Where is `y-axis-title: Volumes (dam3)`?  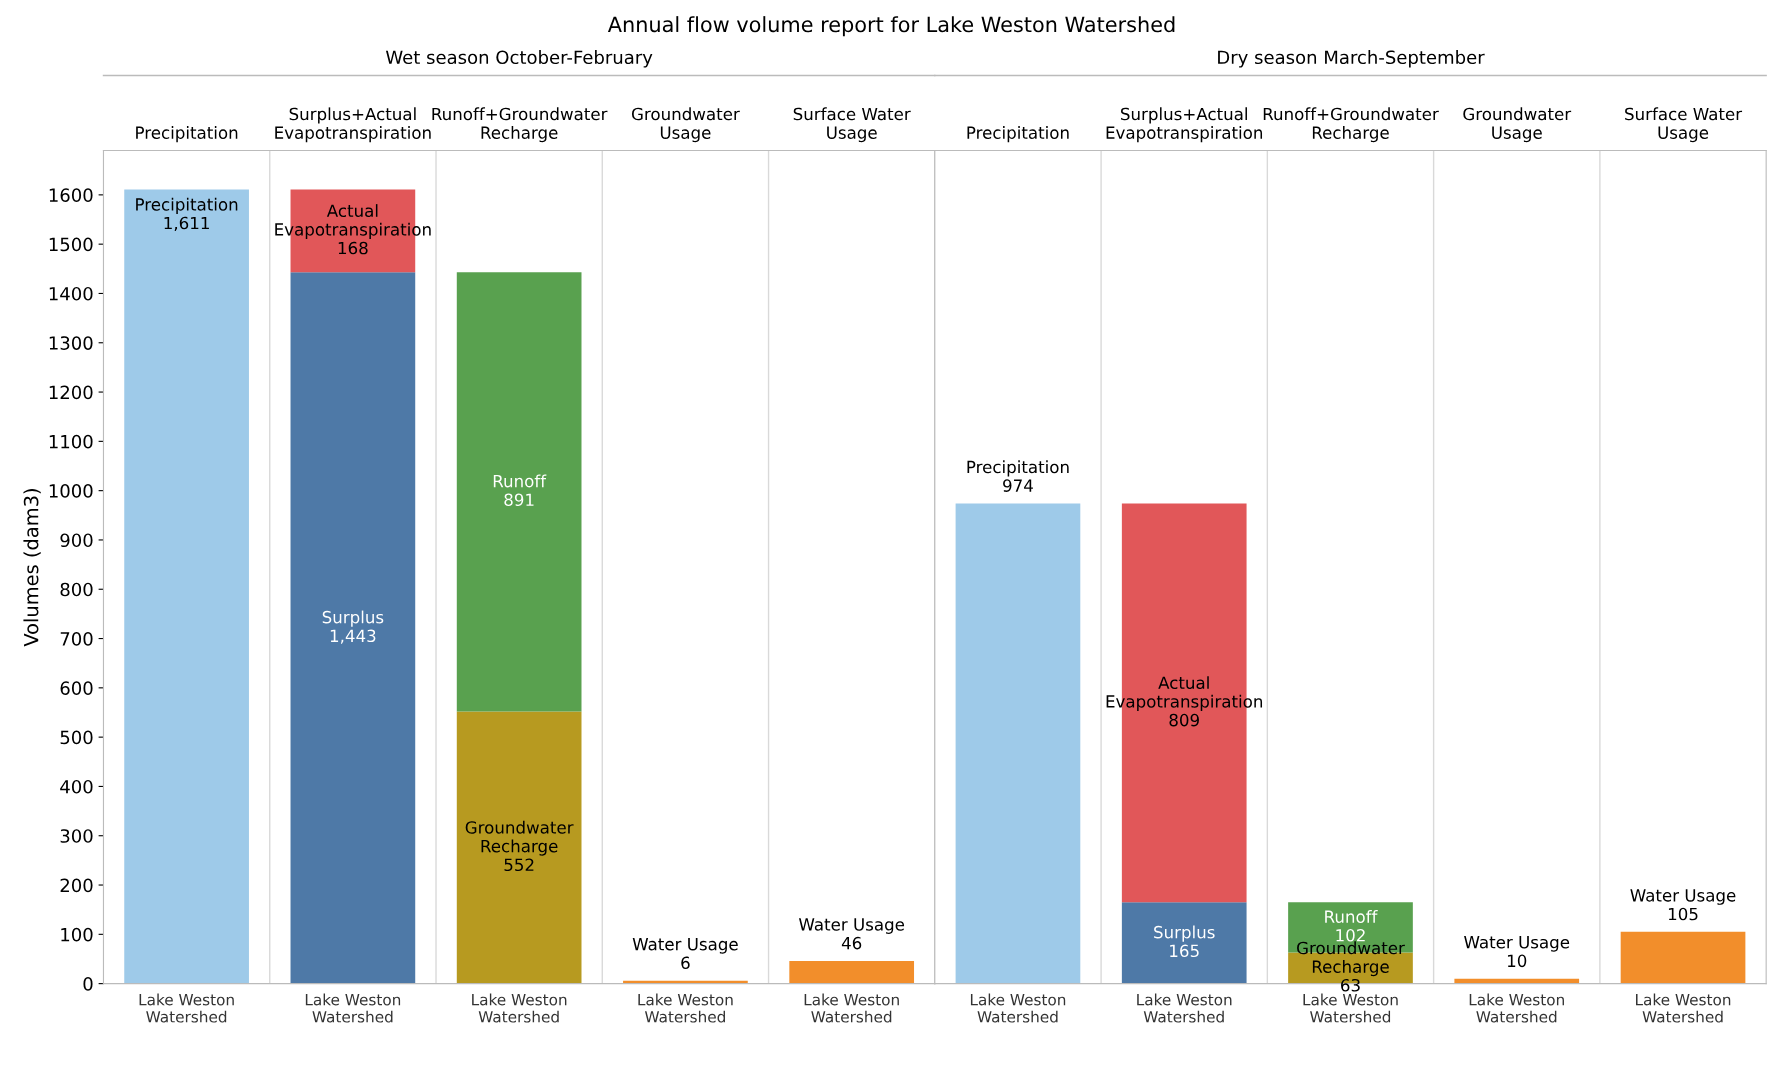 y-axis-title: Volumes (dam3) is located at coordinates (32, 568).